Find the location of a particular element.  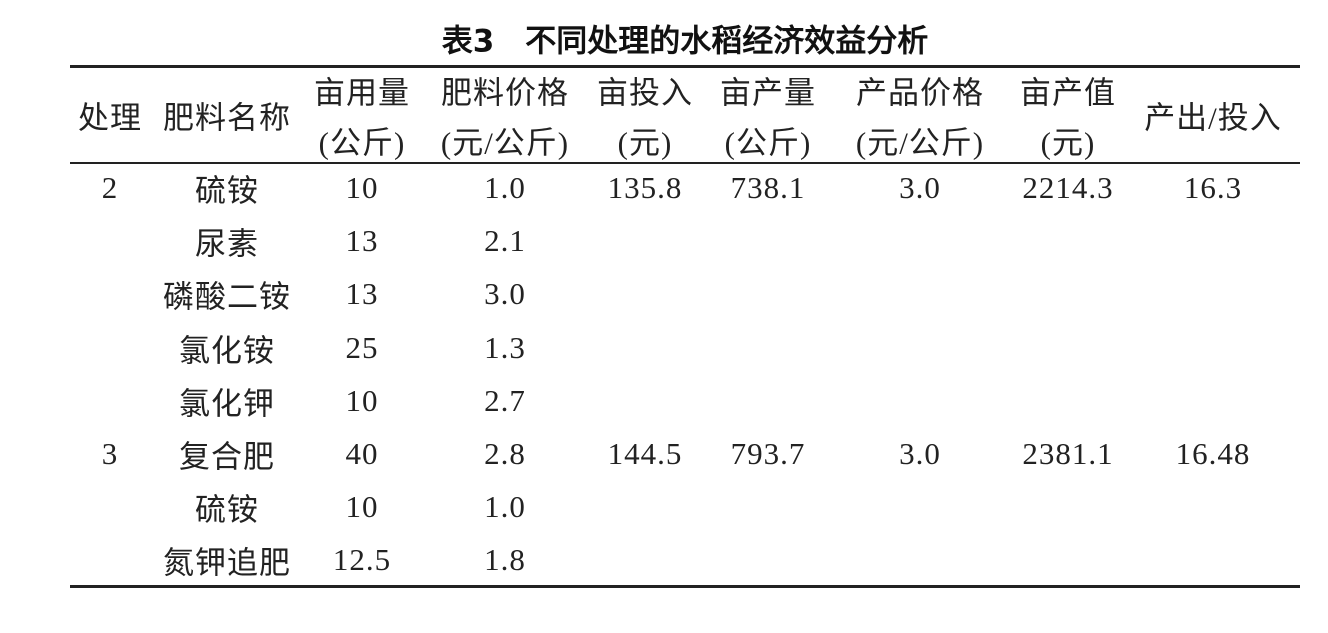

table-cell: 氮钾追肥 is located at coordinates (227, 563).